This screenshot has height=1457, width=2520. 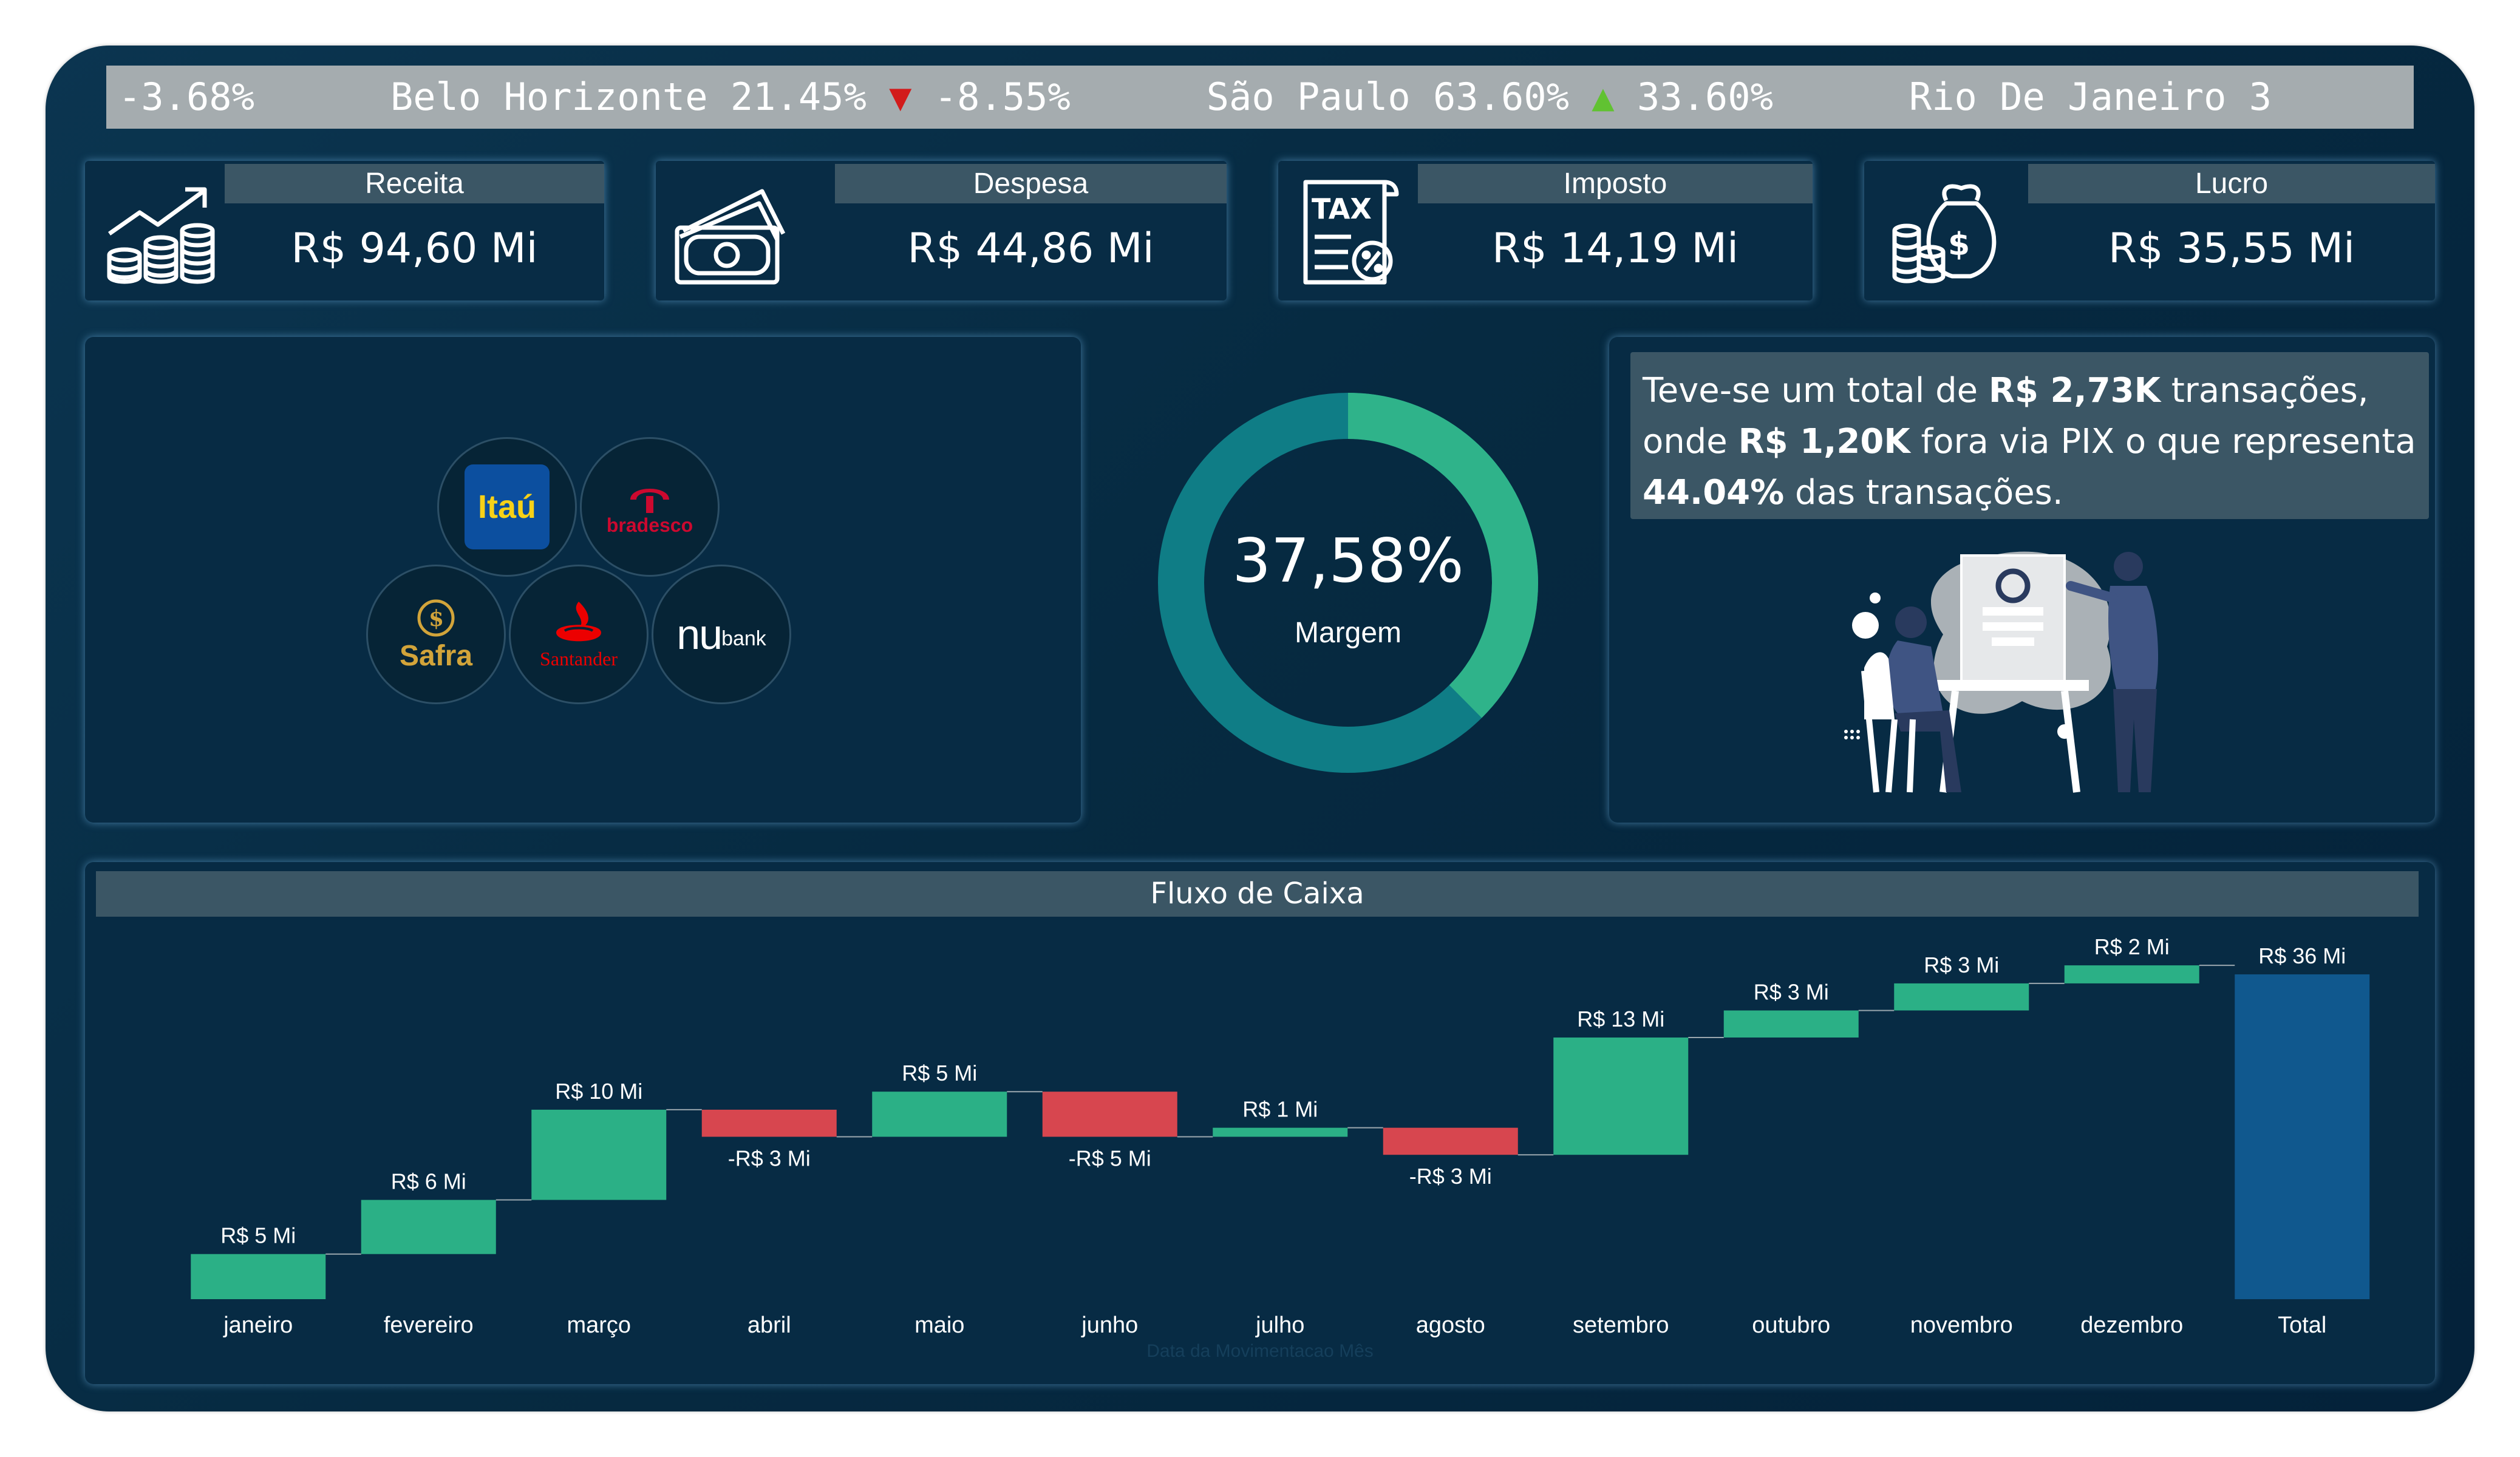 What do you see at coordinates (2231, 183) in the screenshot?
I see `kpi-label: Lucro` at bounding box center [2231, 183].